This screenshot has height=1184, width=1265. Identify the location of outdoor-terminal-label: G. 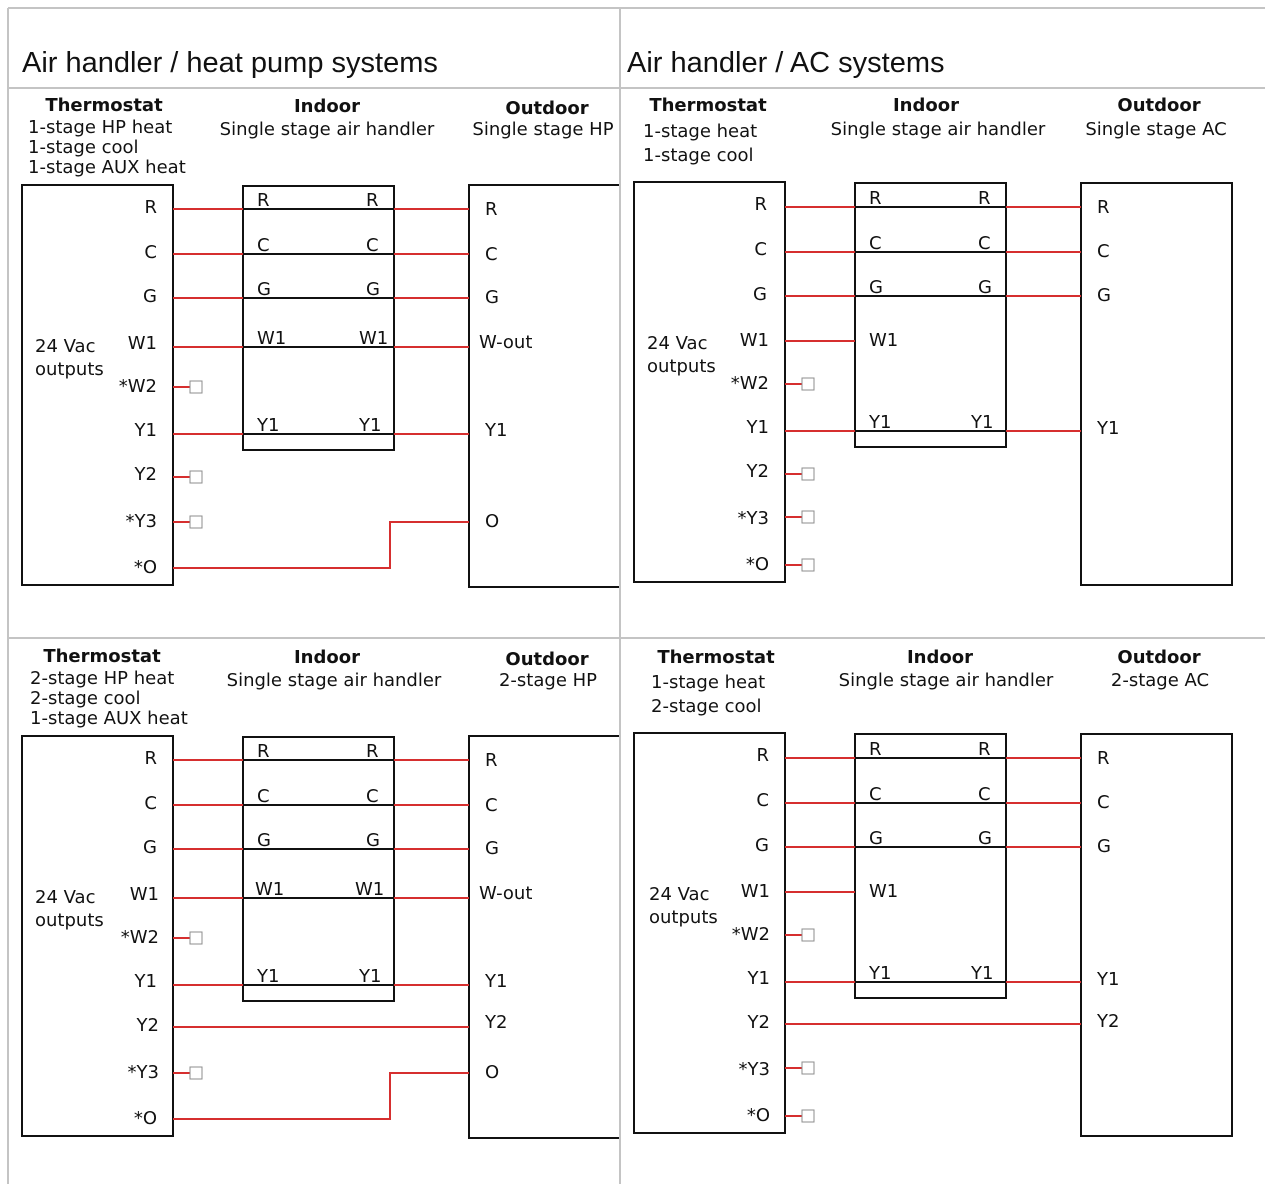
(1104, 295).